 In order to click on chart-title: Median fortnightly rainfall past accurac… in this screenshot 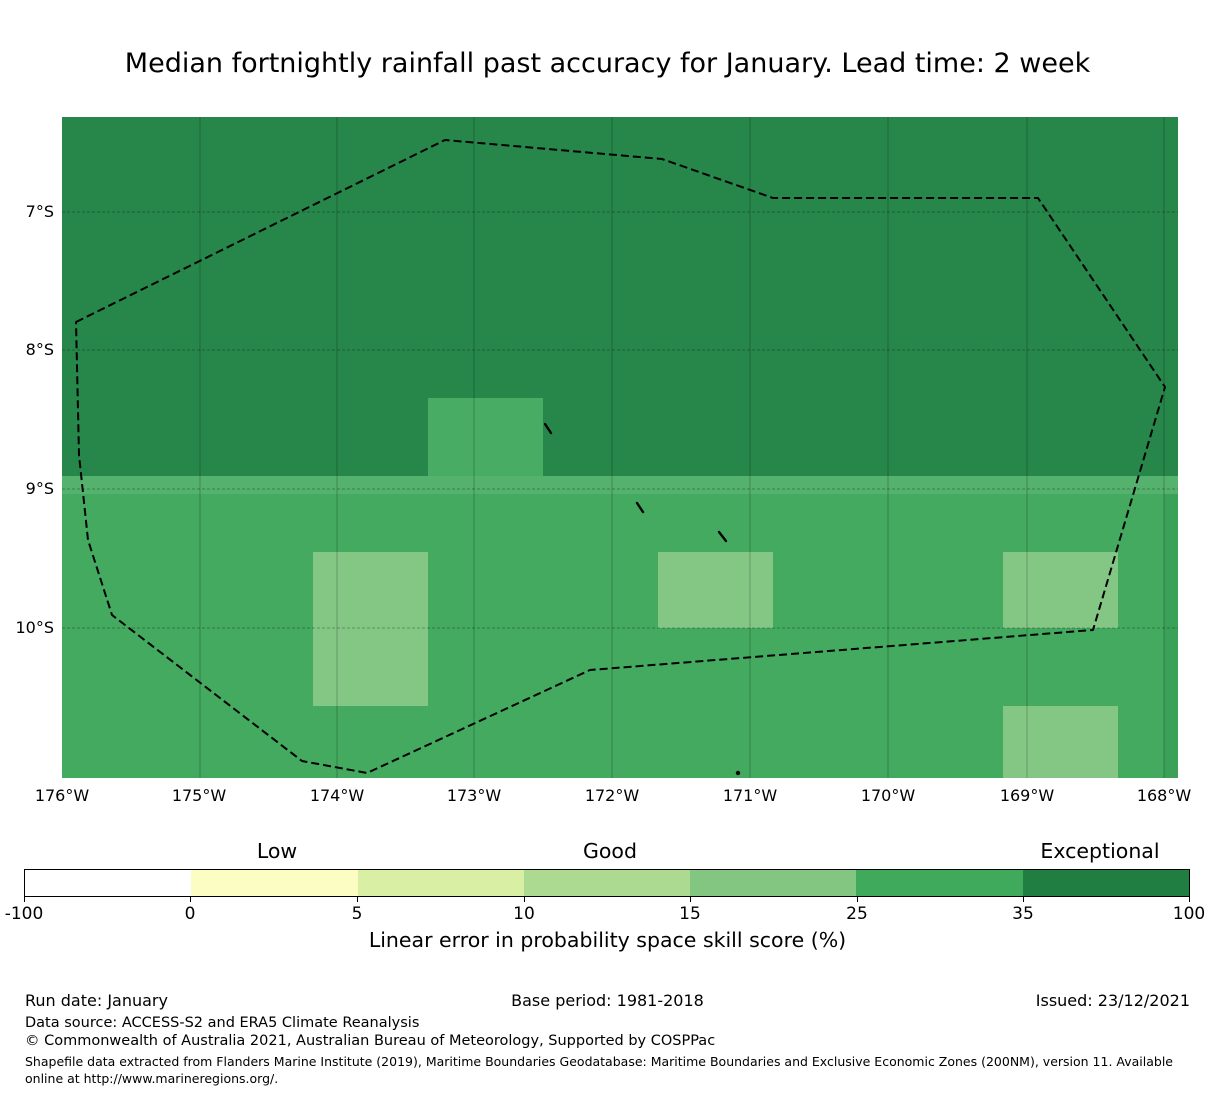, I will do `click(607, 63)`.